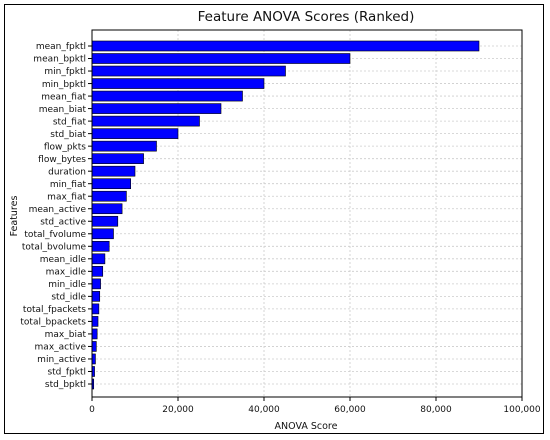 The width and height of the screenshot is (550, 440). I want to click on y-tick-label: total_fvolume, so click(55, 235).